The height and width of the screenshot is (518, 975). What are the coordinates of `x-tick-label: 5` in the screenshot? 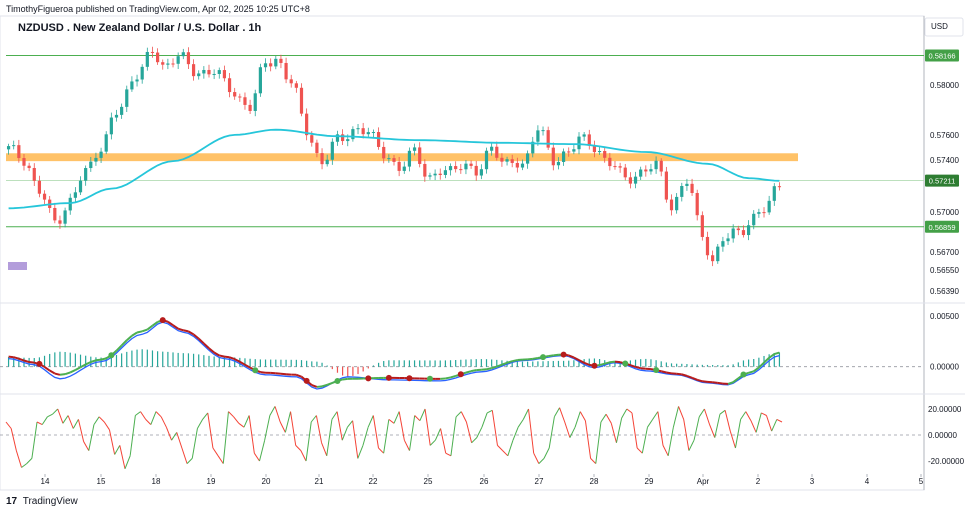 It's located at (921, 481).